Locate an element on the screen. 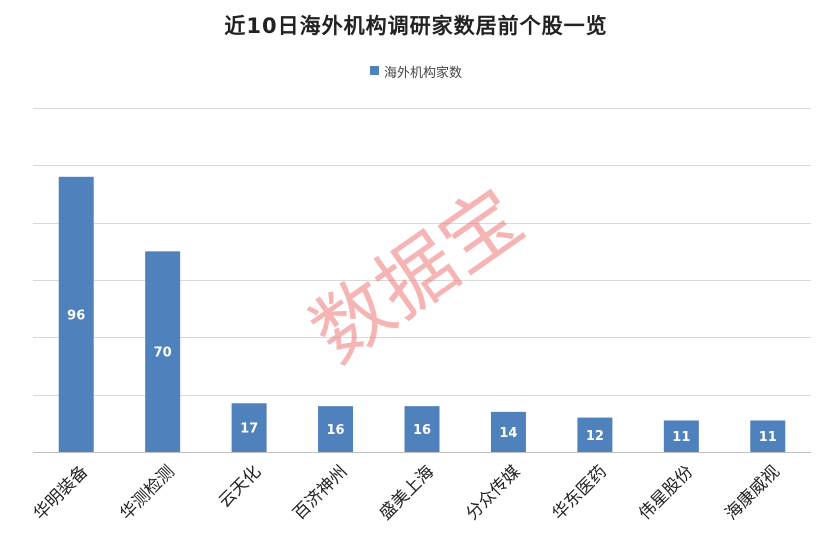 The image size is (832, 560). data-label: 70 is located at coordinates (163, 353).